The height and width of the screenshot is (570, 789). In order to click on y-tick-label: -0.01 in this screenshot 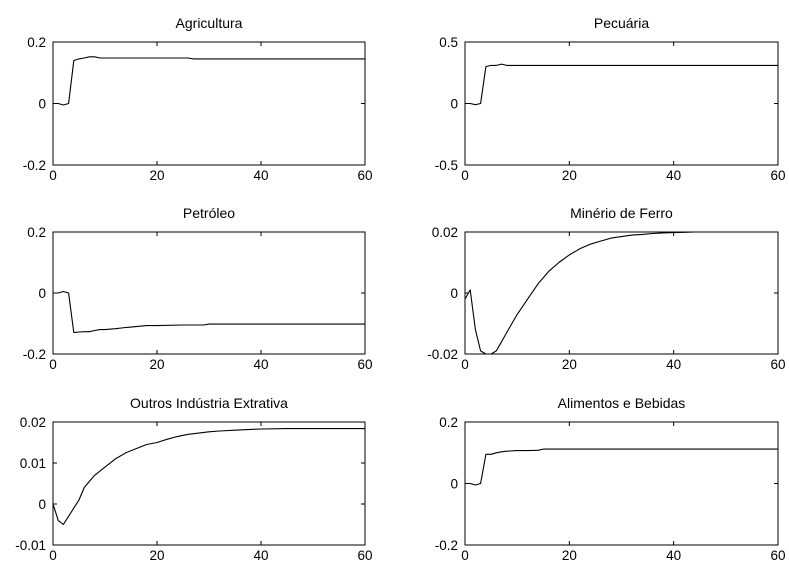, I will do `click(30, 545)`.